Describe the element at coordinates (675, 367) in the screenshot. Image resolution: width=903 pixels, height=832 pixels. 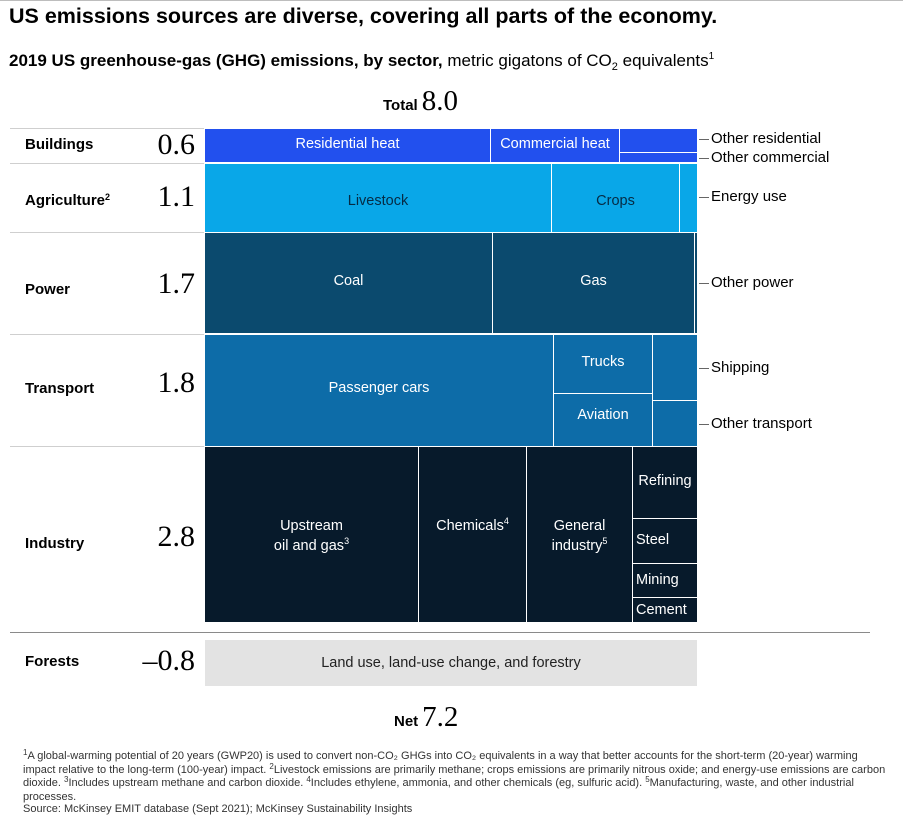
I see `cell-shipping` at that location.